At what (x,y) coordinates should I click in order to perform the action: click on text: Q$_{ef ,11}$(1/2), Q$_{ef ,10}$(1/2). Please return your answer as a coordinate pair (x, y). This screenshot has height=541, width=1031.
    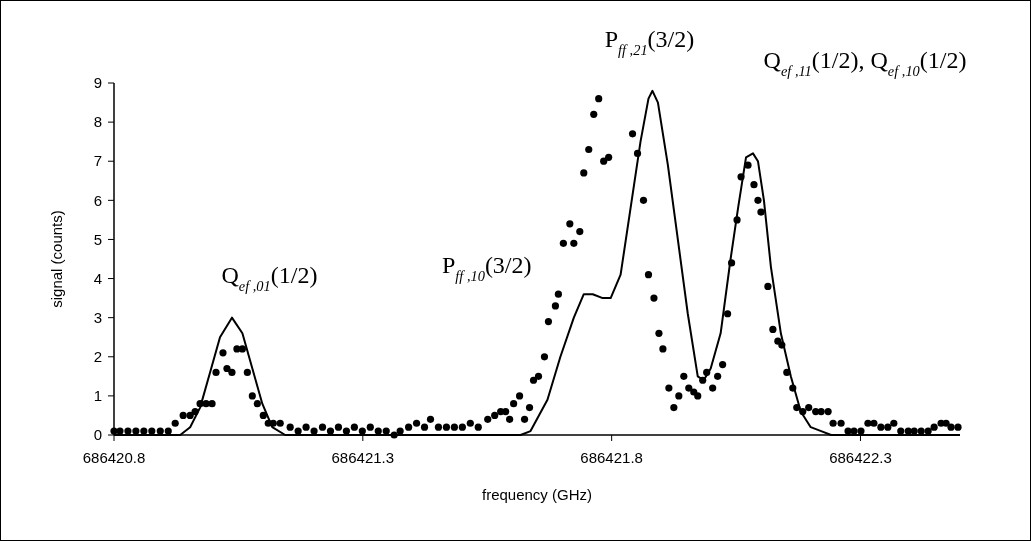
    Looking at the image, I should click on (865, 63).